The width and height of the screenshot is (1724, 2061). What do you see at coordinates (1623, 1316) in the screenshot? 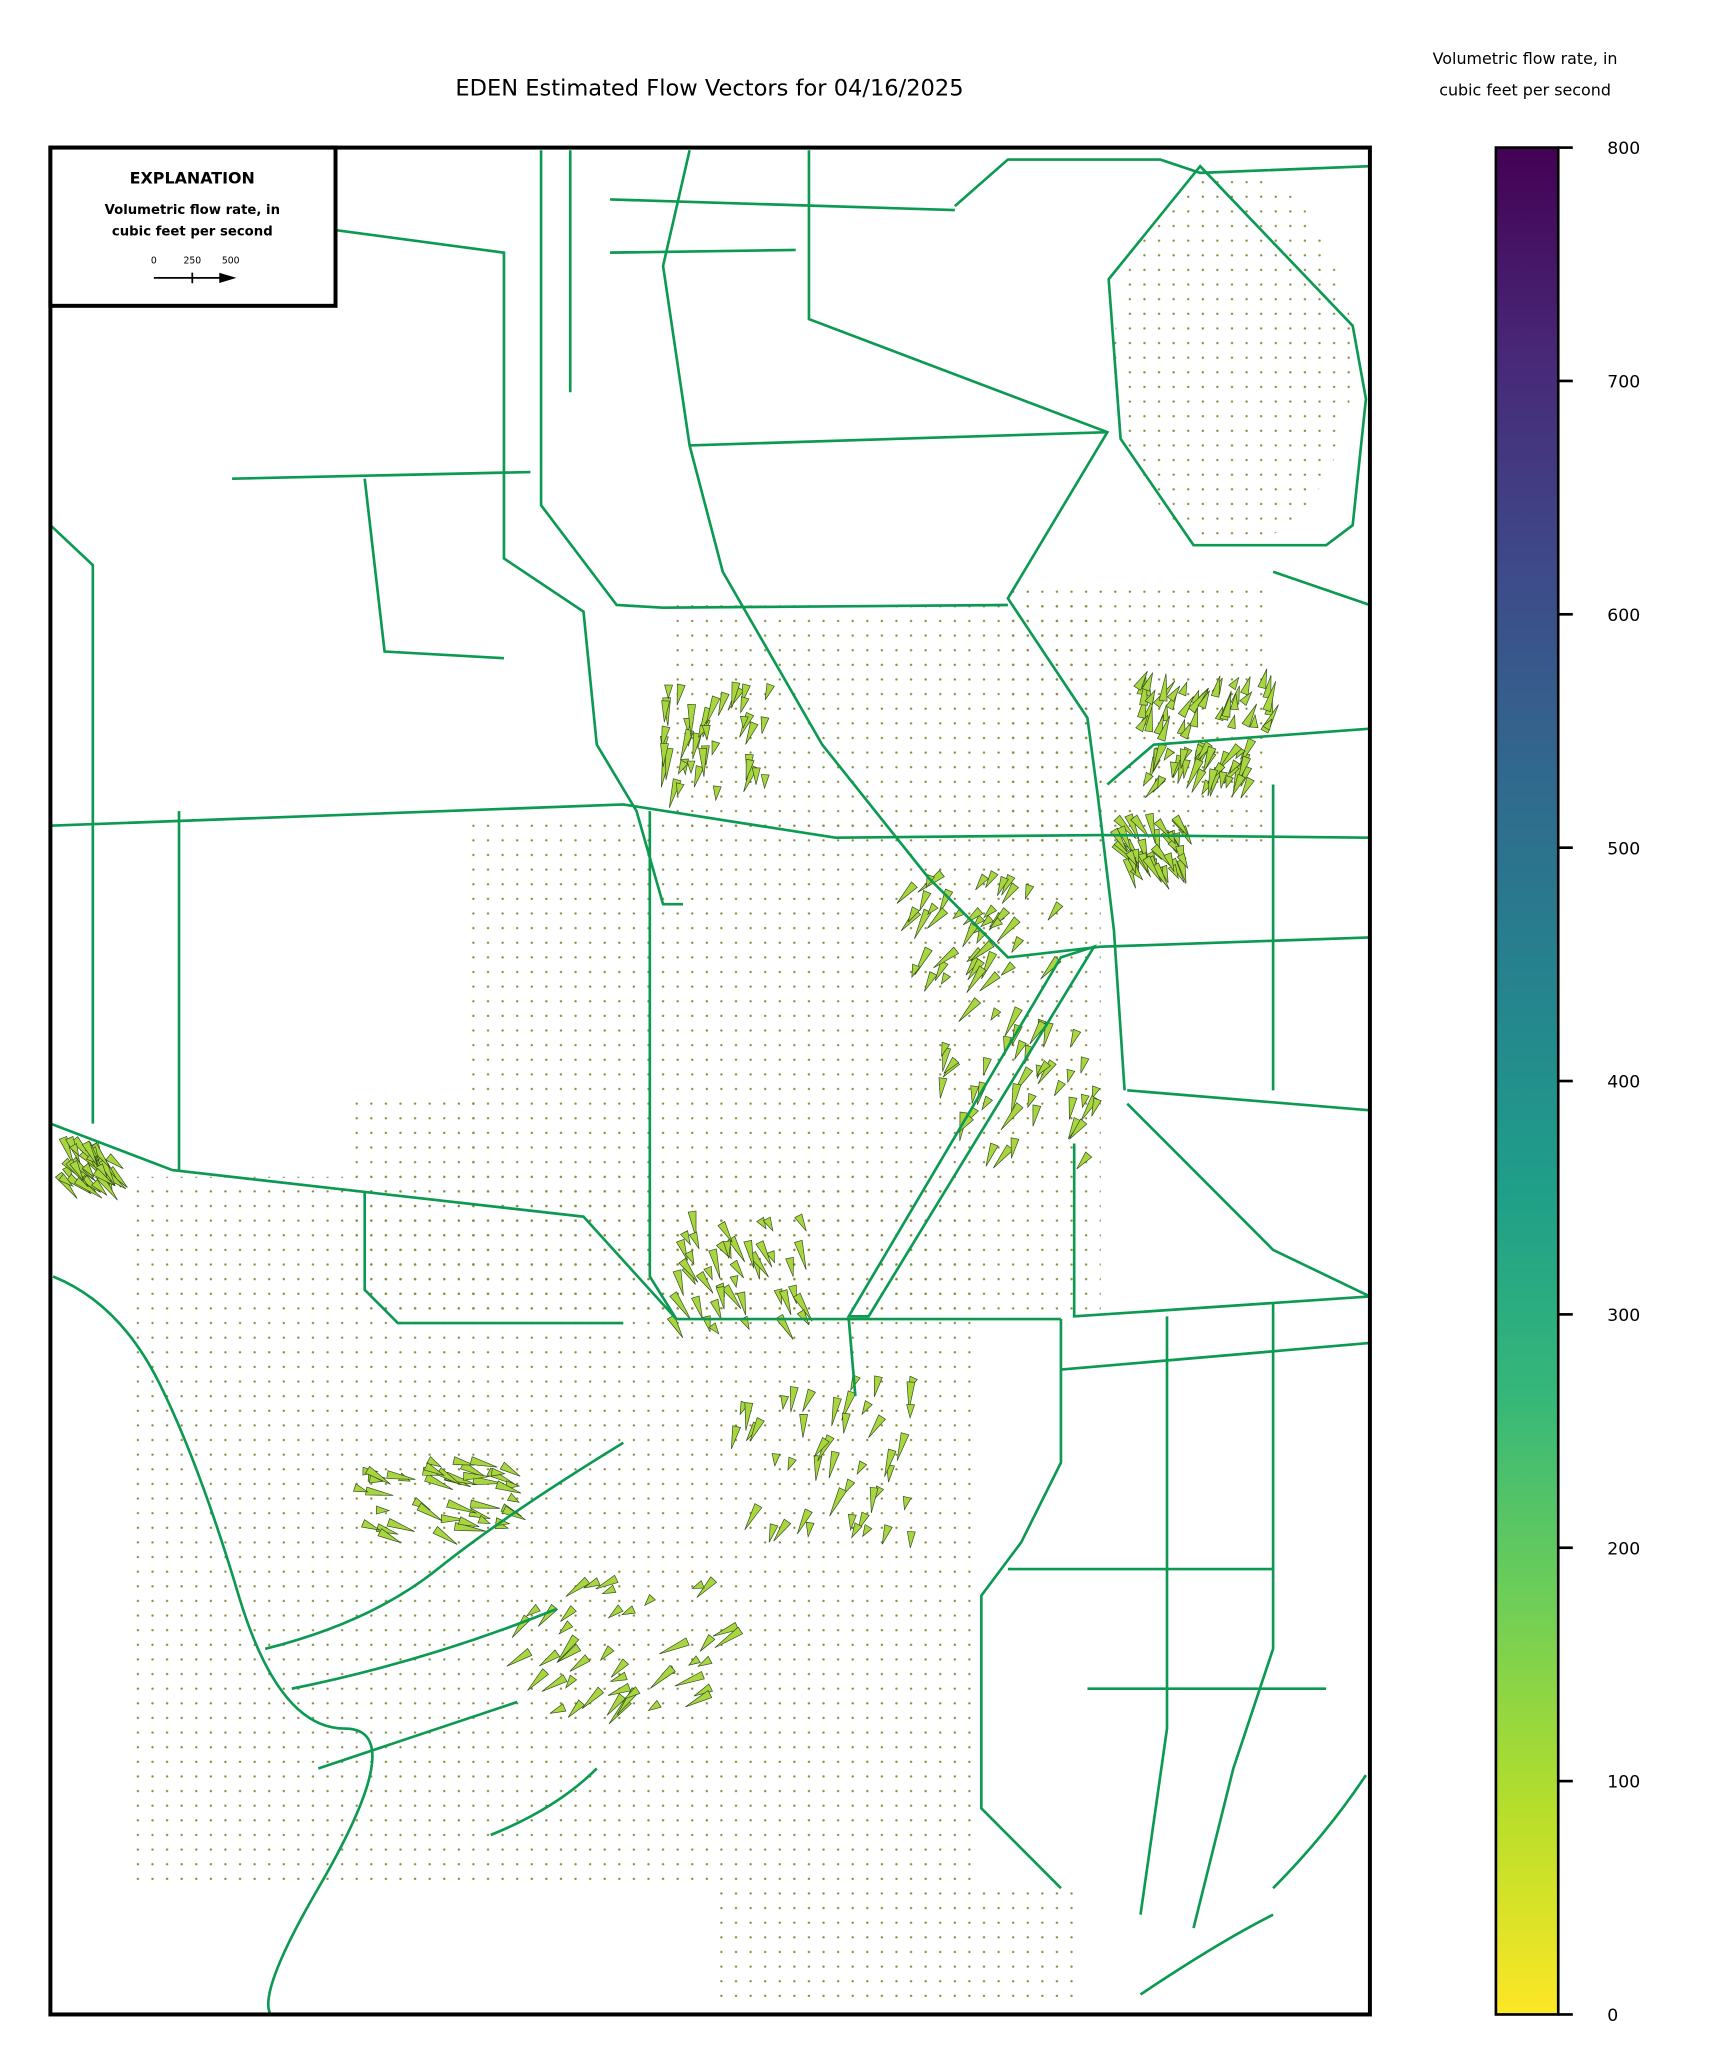
I see `colorbar-tick-label: 300` at bounding box center [1623, 1316].